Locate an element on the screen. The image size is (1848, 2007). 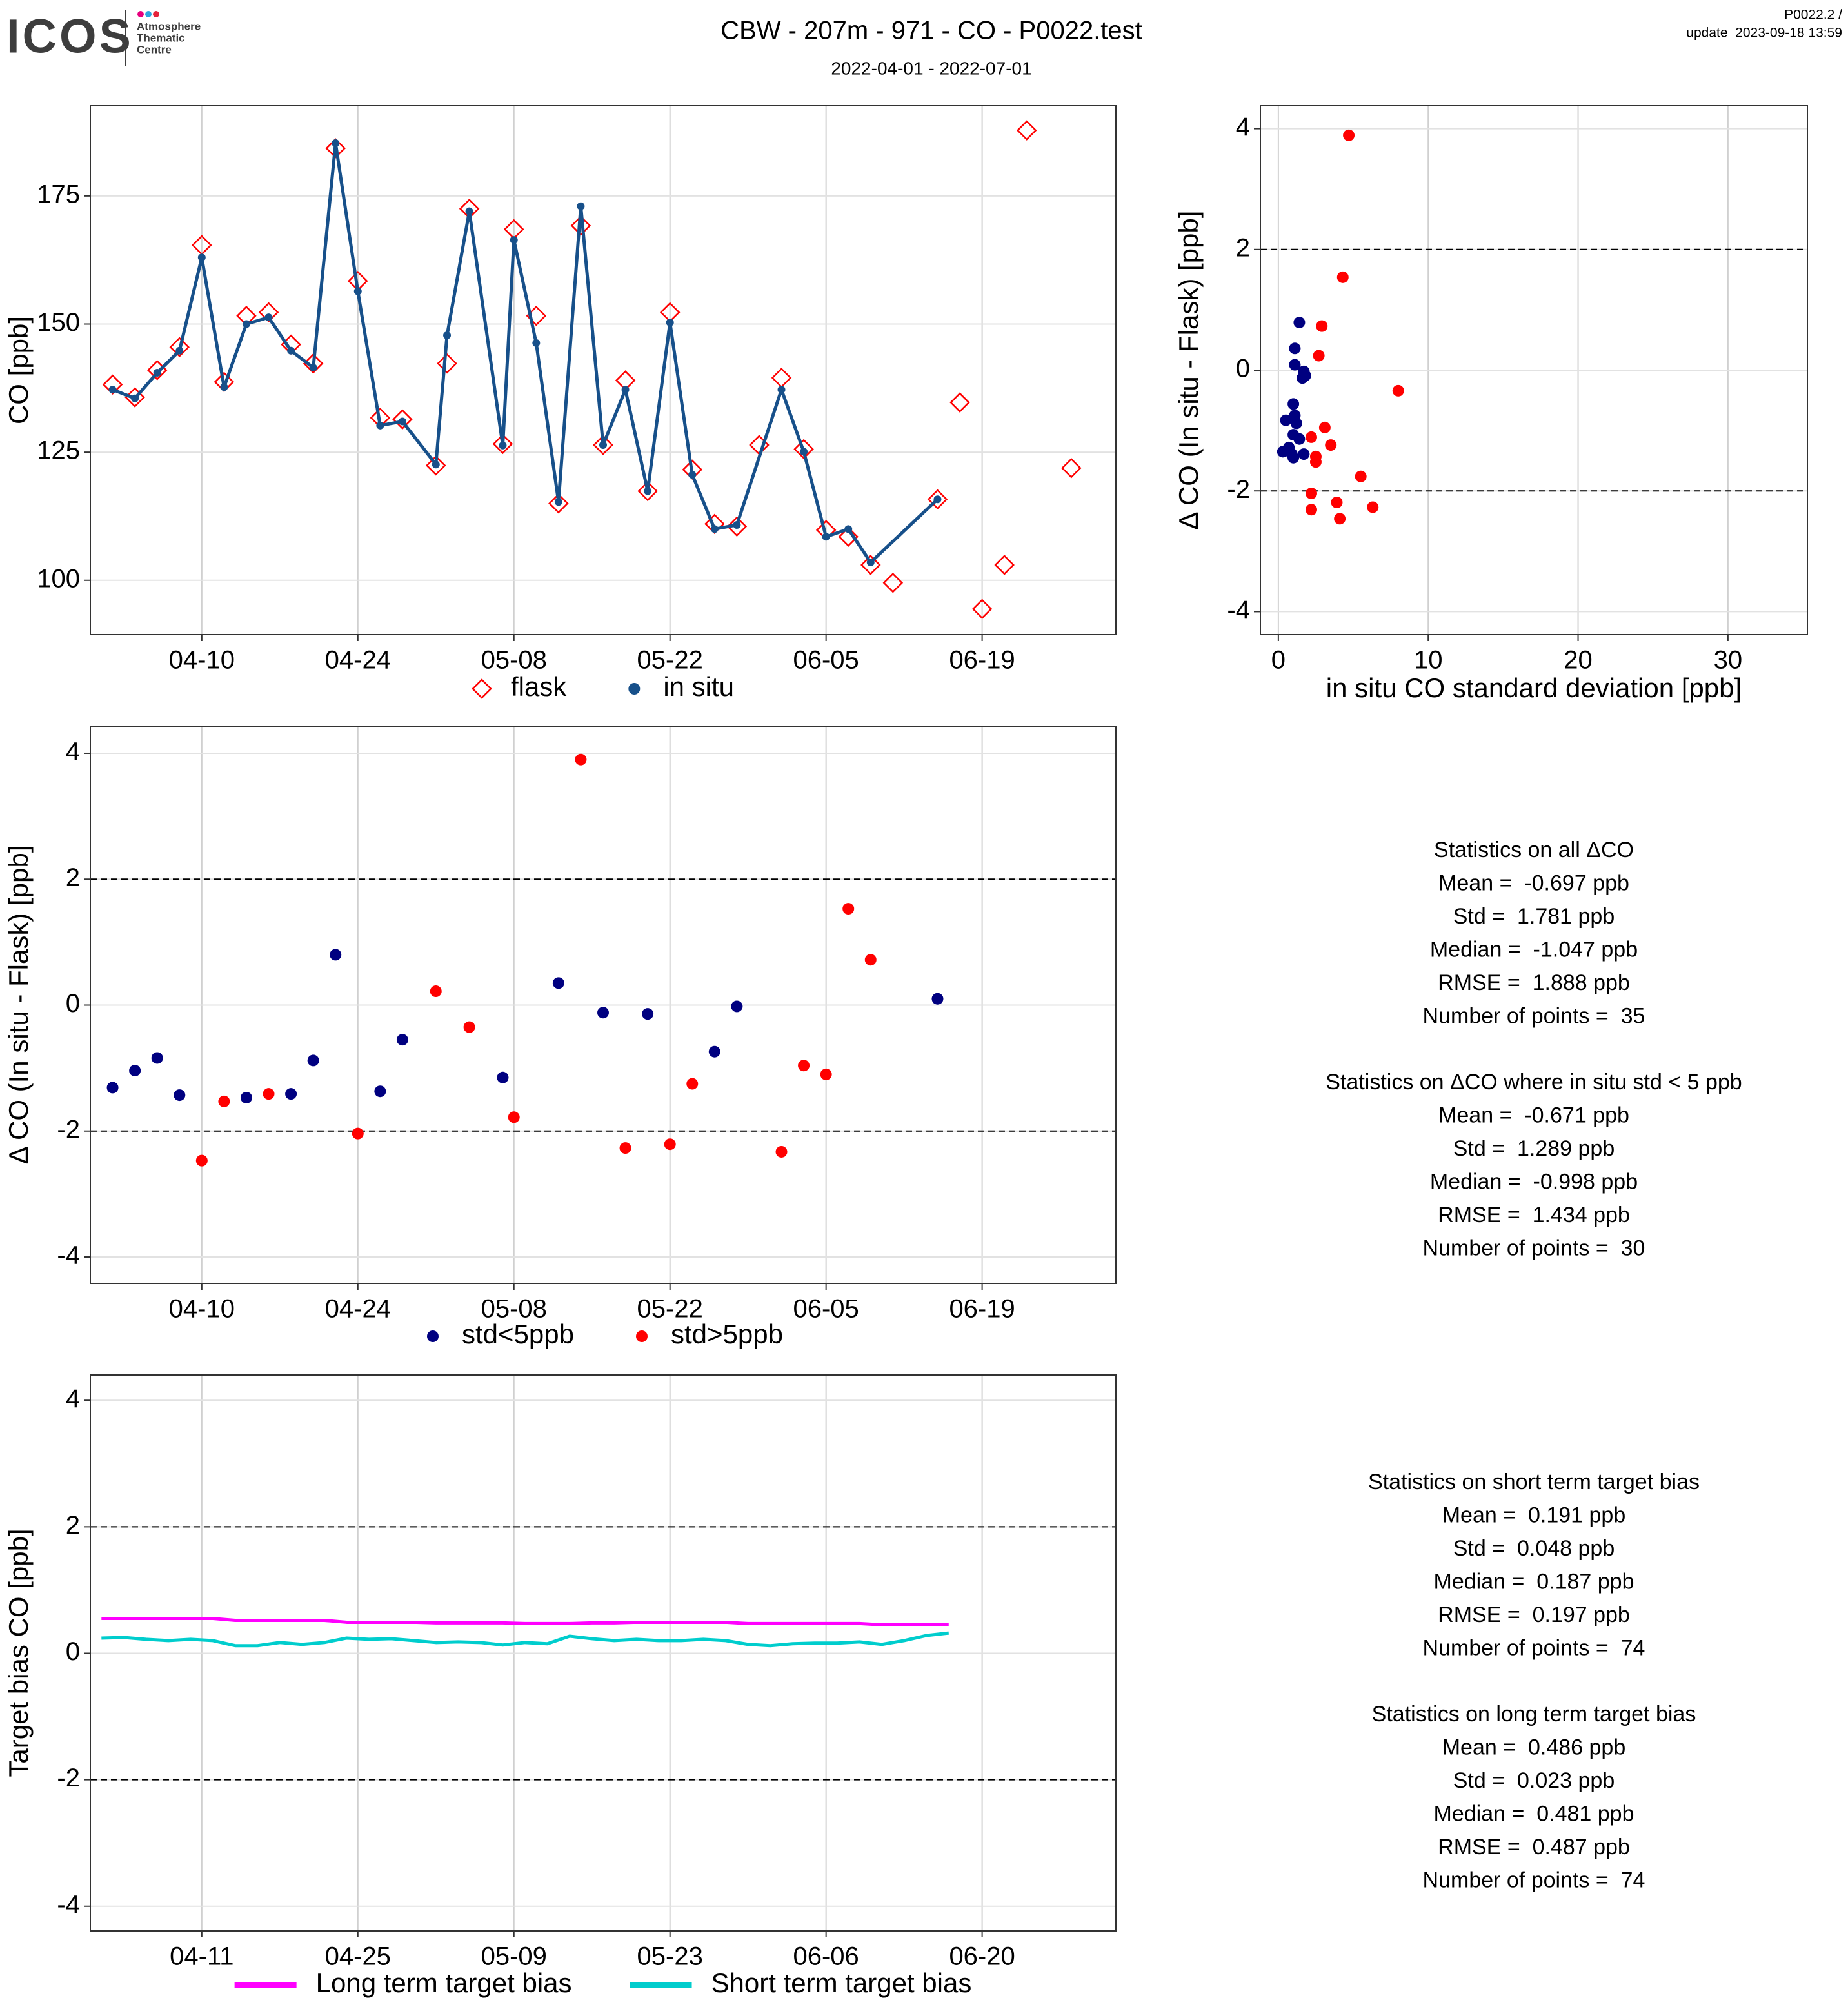
y-tick-label: 100 is located at coordinates (59, 578).